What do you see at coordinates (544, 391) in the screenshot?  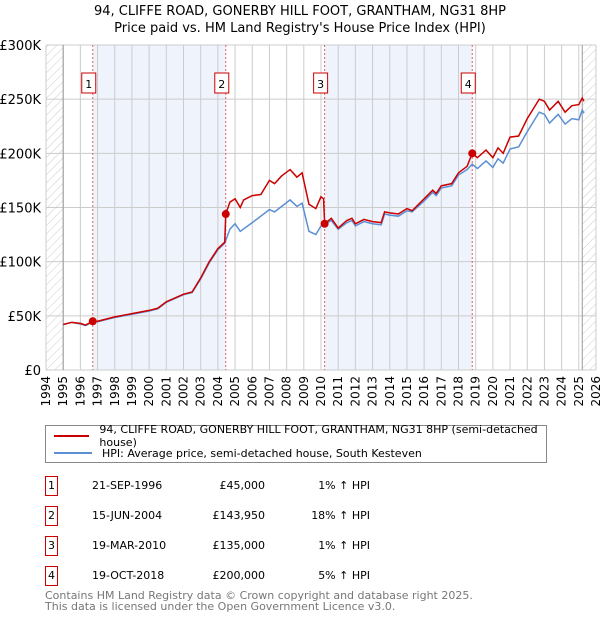 I see `x-tick-label: 2023` at bounding box center [544, 391].